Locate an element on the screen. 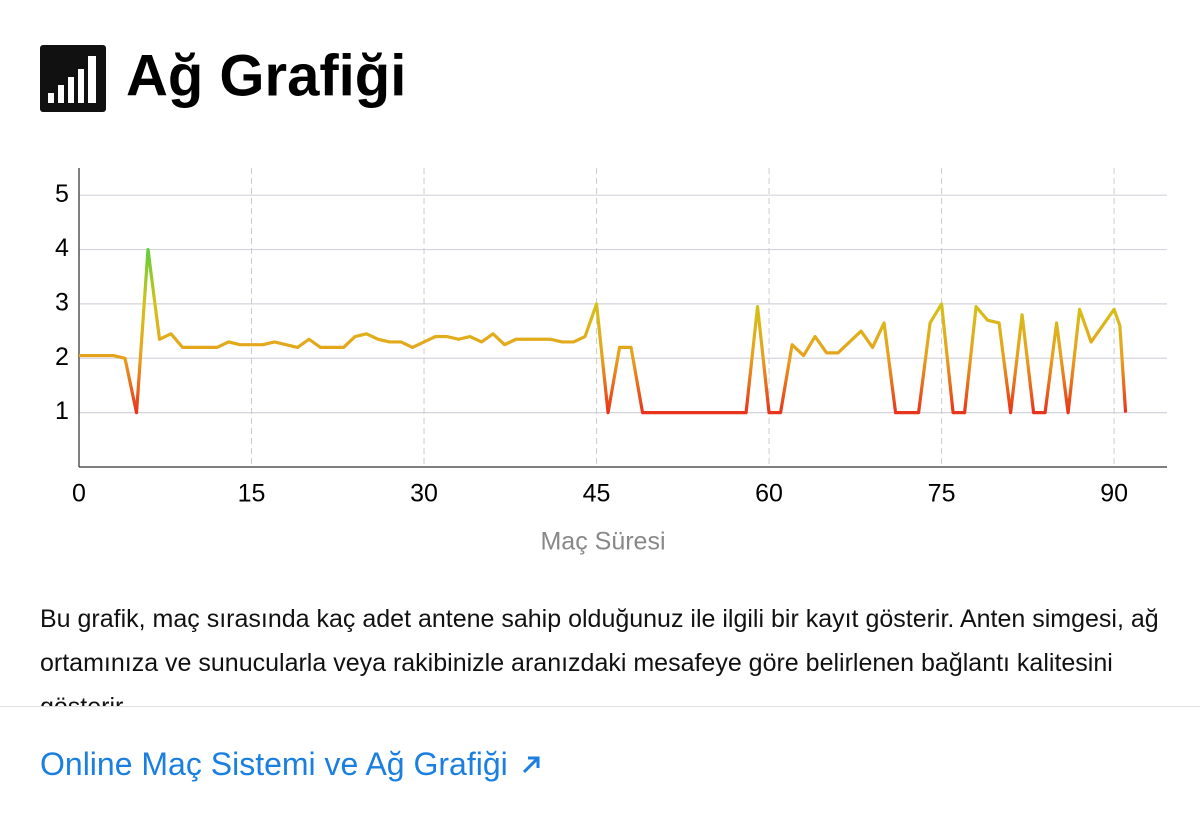 The width and height of the screenshot is (1200, 822). x-axis-label: Maç Süresi is located at coordinates (602, 542).